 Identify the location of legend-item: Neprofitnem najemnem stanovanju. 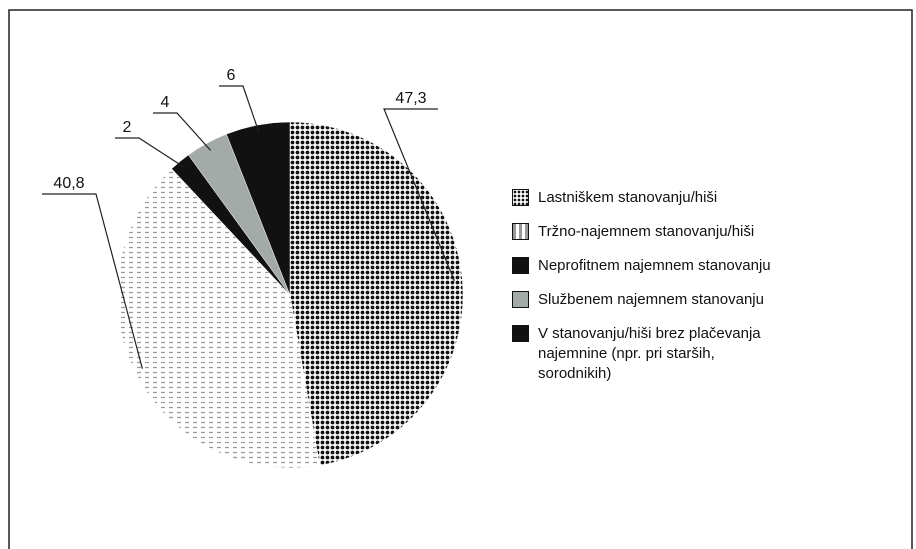
(643, 266).